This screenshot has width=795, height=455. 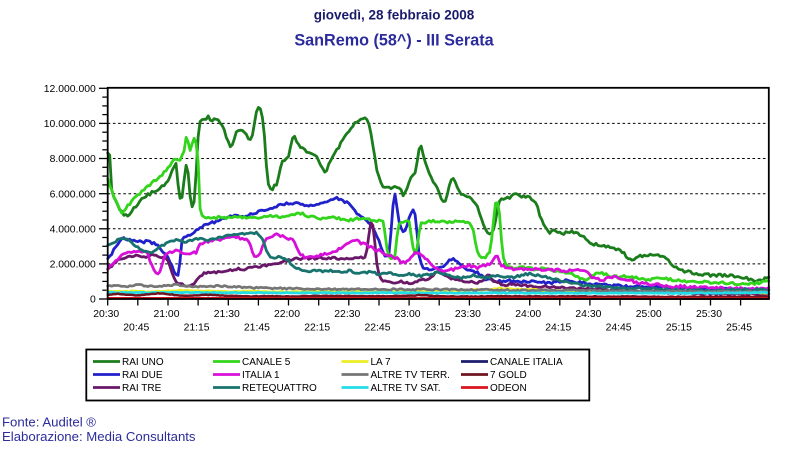 What do you see at coordinates (227, 314) in the screenshot?
I see `svg-text: 21:30` at bounding box center [227, 314].